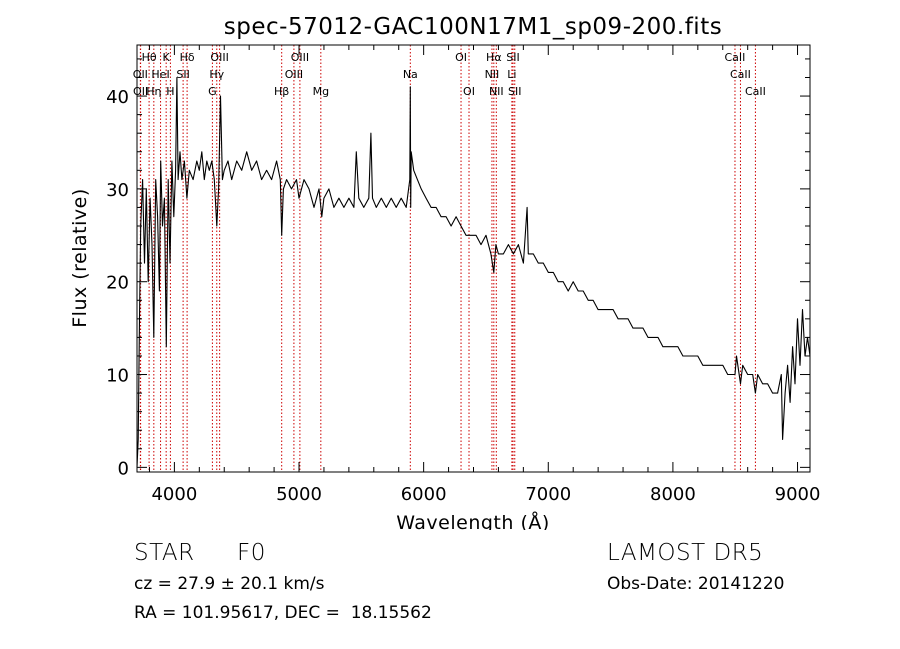 The height and width of the screenshot is (649, 900). Describe the element at coordinates (160, 74) in the screenshot. I see `line-label: HeI` at that location.